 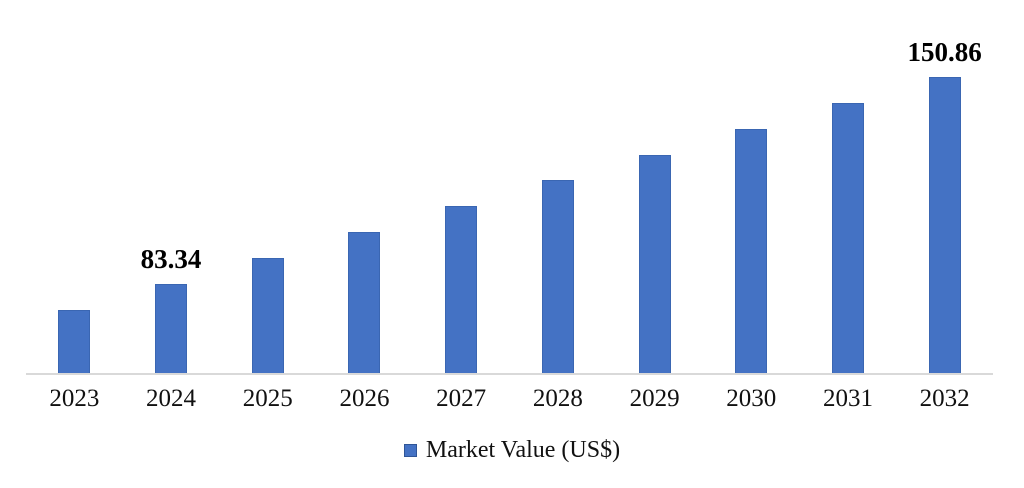 What do you see at coordinates (74, 237) in the screenshot?
I see `category-slot: 2023` at bounding box center [74, 237].